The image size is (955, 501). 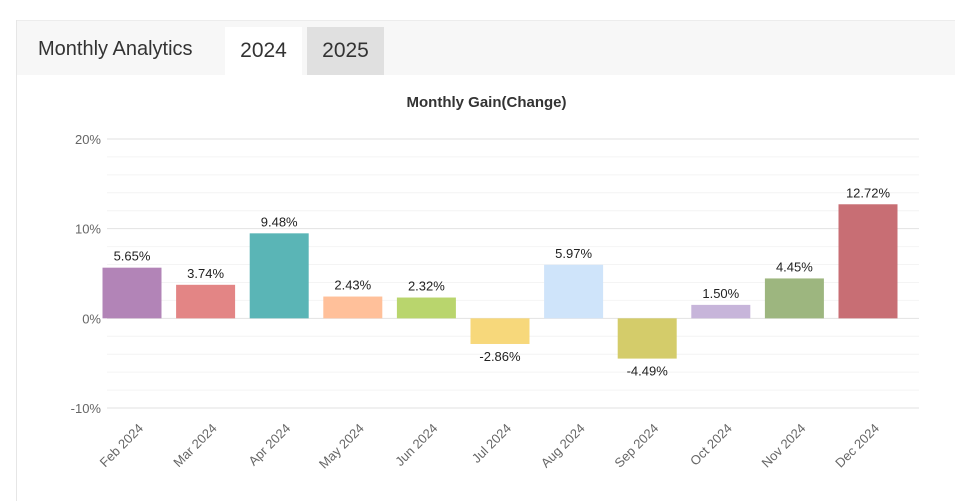 I want to click on data-label: -2.86%, so click(x=500, y=356).